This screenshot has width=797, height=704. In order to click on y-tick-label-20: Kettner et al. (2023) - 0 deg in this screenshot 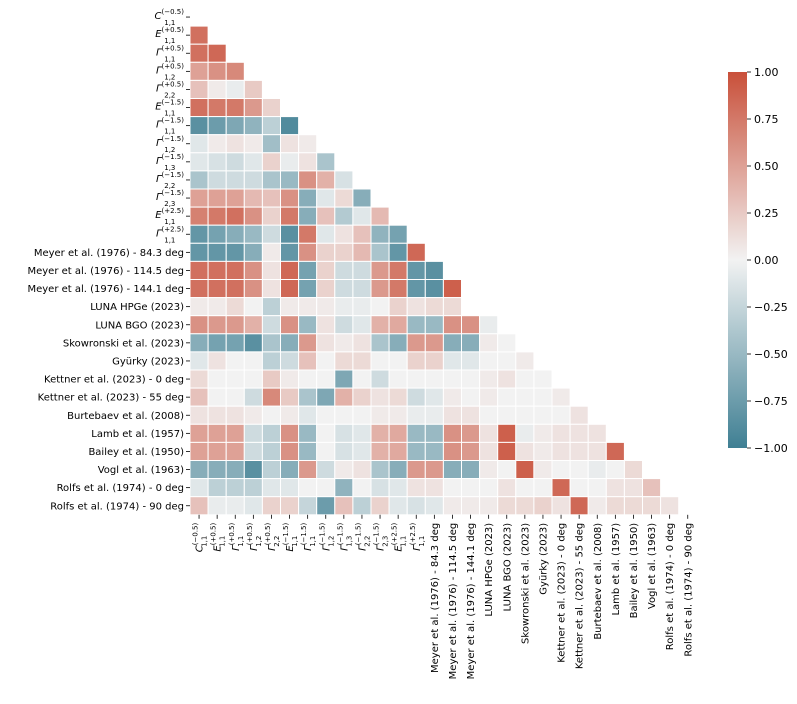, I will do `click(114, 380)`.